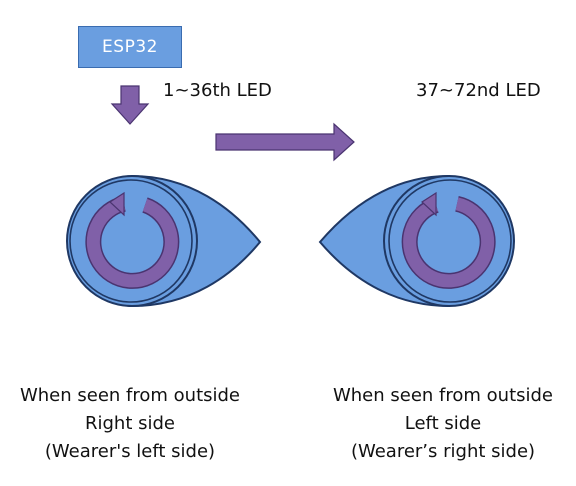  Describe the element at coordinates (429, 204) in the screenshot. I see `right-rotation-arrowhead` at that location.